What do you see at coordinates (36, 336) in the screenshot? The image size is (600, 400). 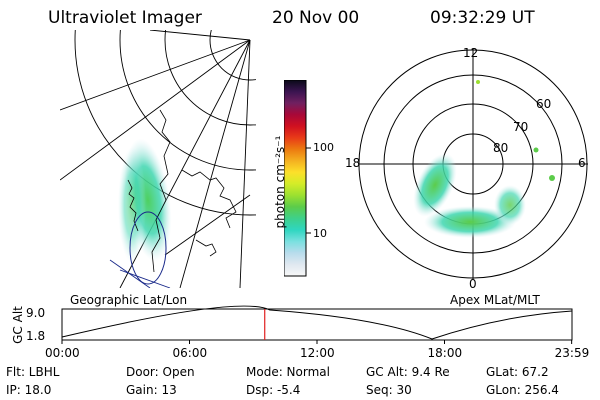 I see `altitude-ytick-bottom: 1.8` at bounding box center [36, 336].